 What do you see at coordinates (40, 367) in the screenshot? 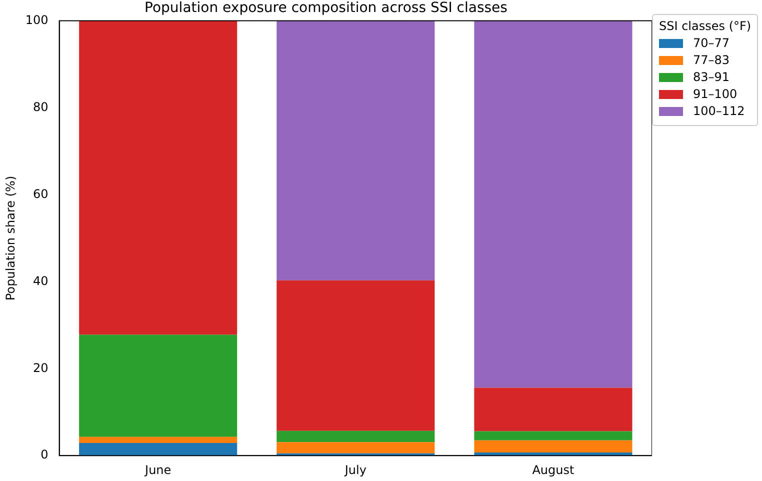
I see `y-tick-label: 20` at bounding box center [40, 367].